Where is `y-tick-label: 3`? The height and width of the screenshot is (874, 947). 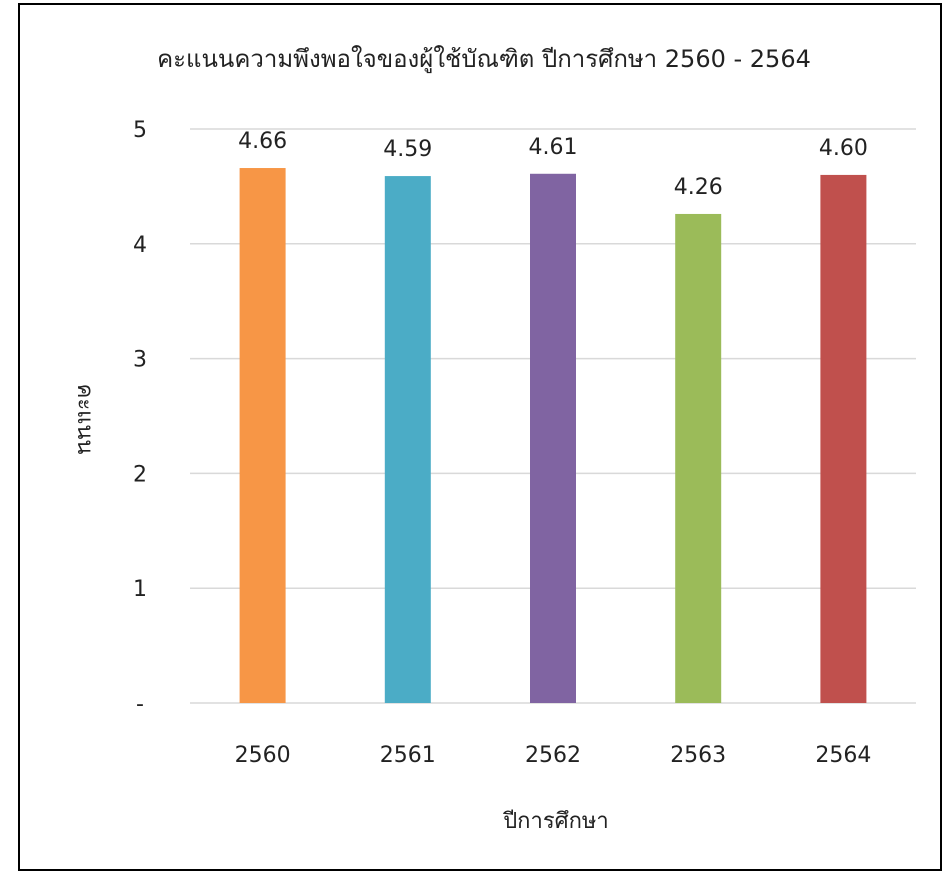 y-tick-label: 3 is located at coordinates (140, 360).